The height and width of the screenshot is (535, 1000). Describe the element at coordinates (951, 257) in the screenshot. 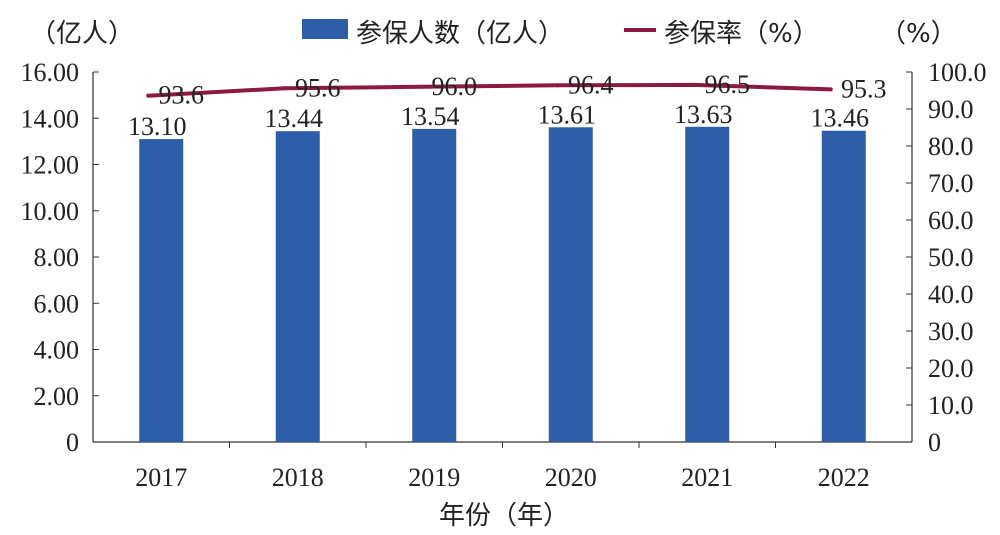

I see `right-tick-label: 50.0` at that location.